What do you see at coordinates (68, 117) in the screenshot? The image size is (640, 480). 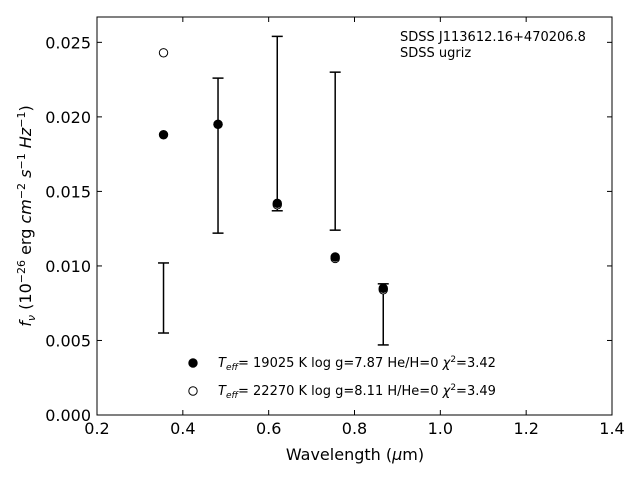 I see `y-tick-label: 0.020` at bounding box center [68, 117].